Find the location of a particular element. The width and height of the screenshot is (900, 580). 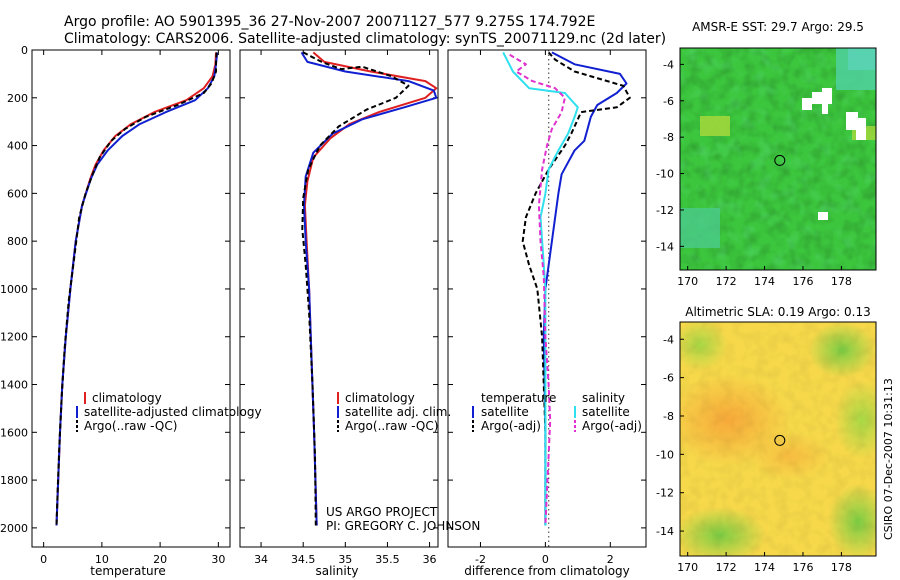

y-tick-label: 600 is located at coordinates (17, 193).